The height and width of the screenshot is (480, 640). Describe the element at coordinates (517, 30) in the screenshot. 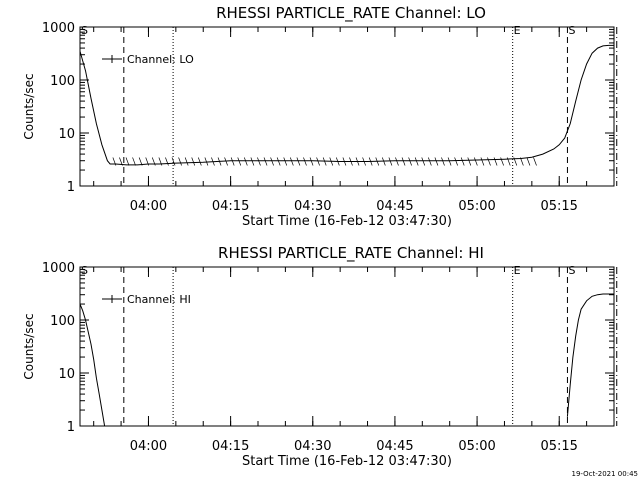

I see `event-marker-label: E` at that location.